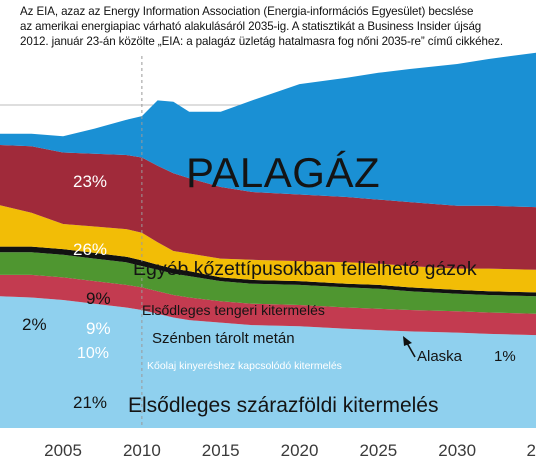 Image resolution: width=536 pixels, height=468 pixels. Describe the element at coordinates (531, 450) in the screenshot. I see `x-tick-label: 20` at that location.